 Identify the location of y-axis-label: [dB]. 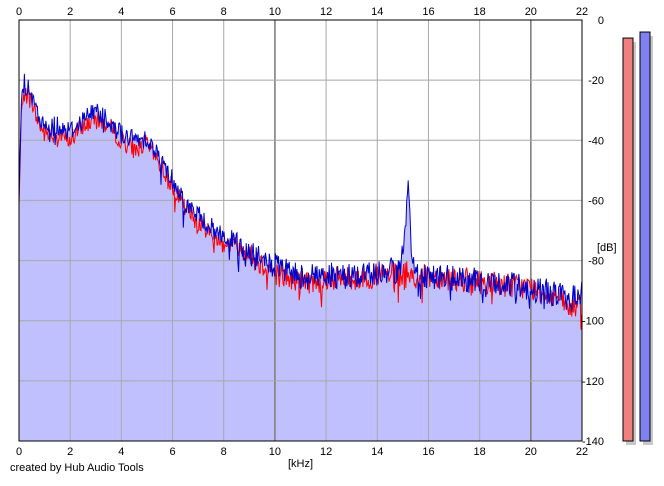
(607, 248).